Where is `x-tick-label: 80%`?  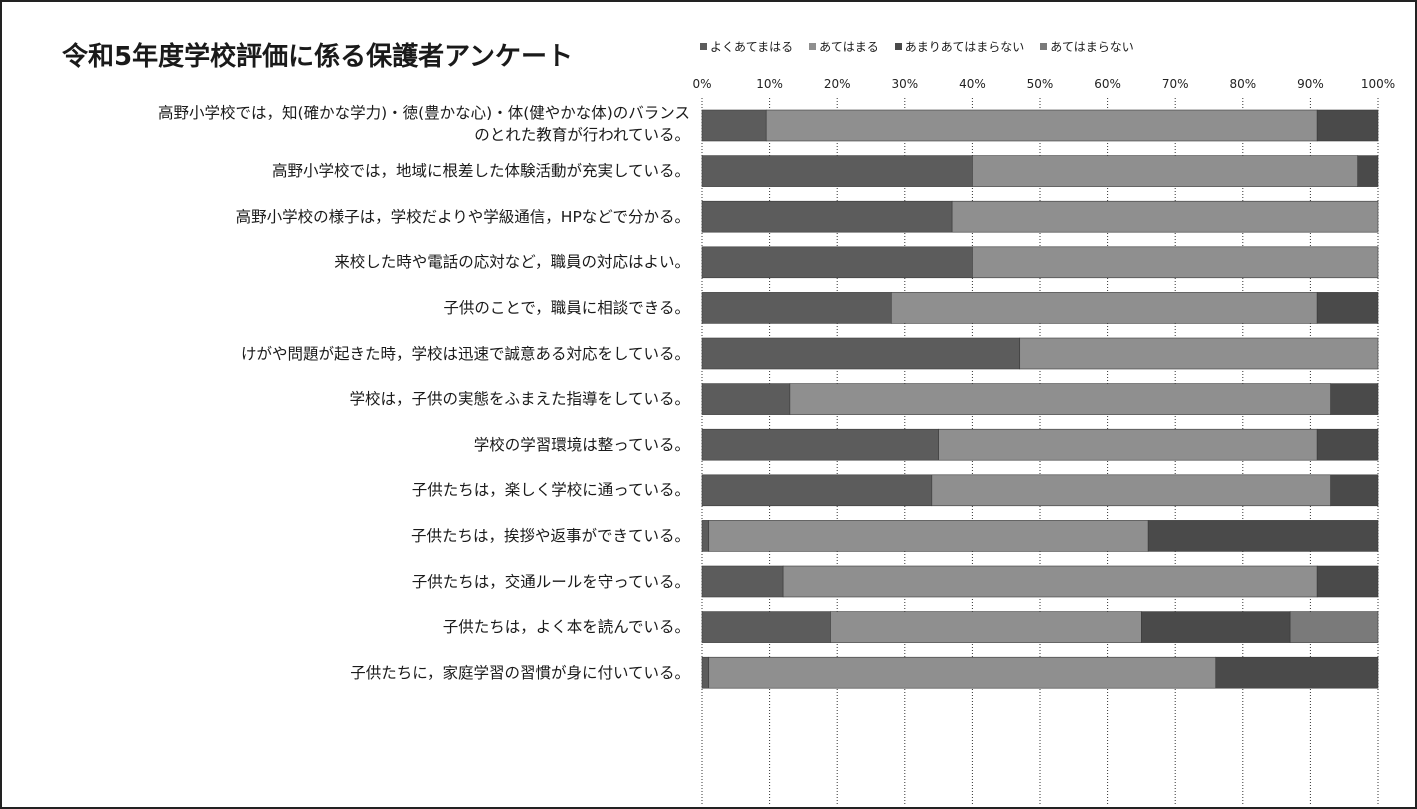 x-tick-label: 80% is located at coordinates (1242, 84).